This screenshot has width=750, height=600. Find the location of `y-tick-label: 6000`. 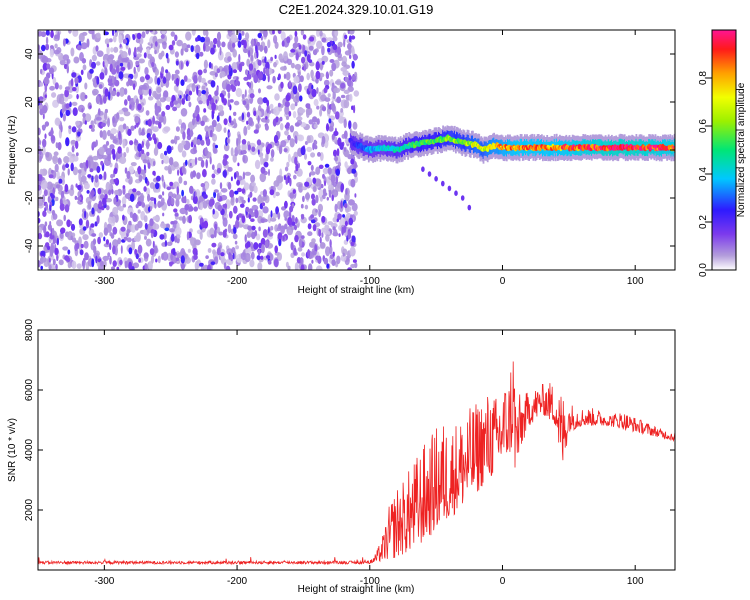

y-tick-label: 6000 is located at coordinates (29, 389).